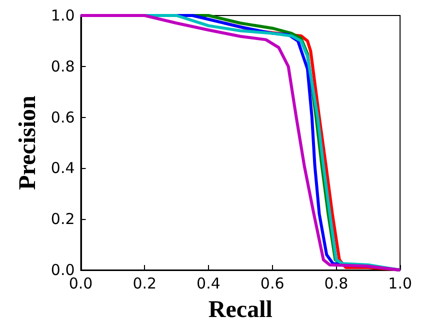 The width and height of the screenshot is (423, 335). I want to click on y-tick-label: 0.6, so click(62, 117).